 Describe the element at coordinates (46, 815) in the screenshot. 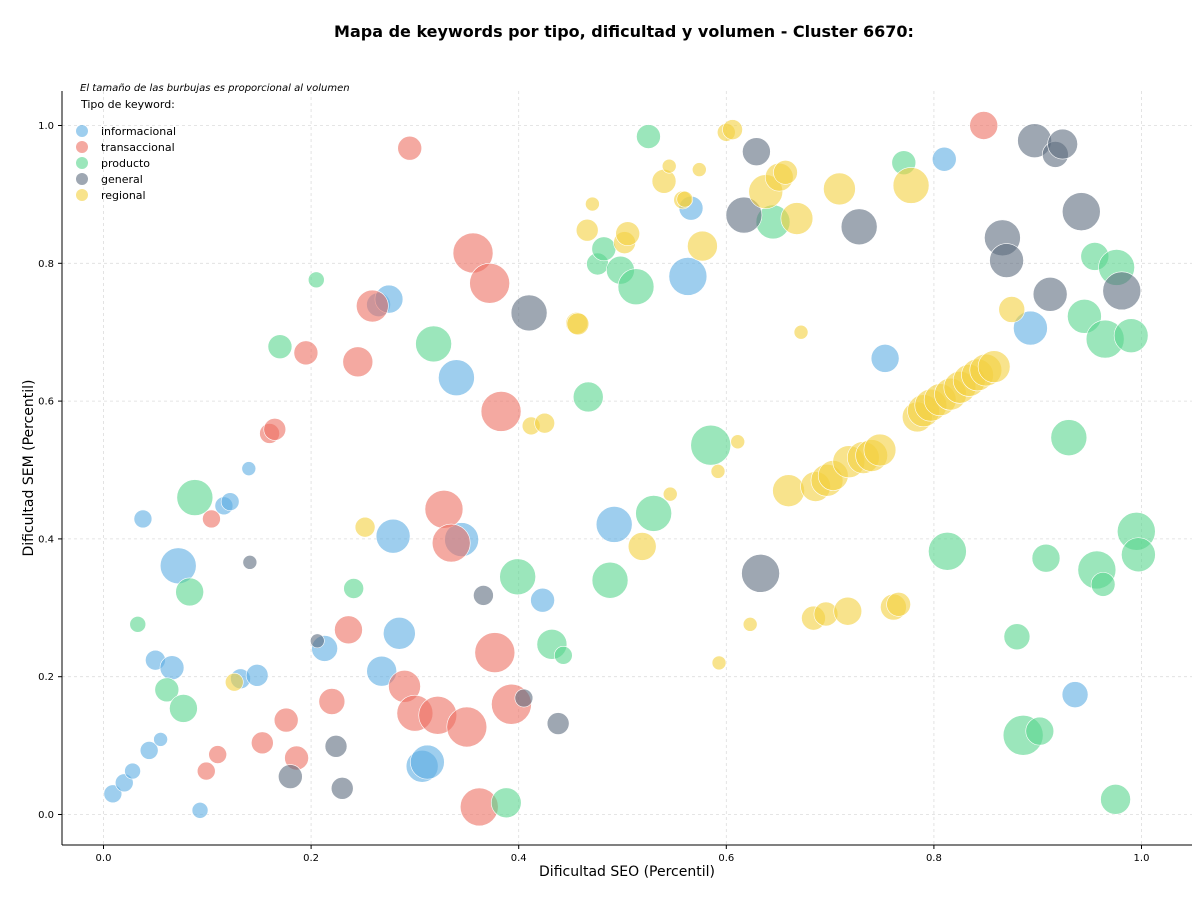

I see `y-tick-label: 0.0` at that location.